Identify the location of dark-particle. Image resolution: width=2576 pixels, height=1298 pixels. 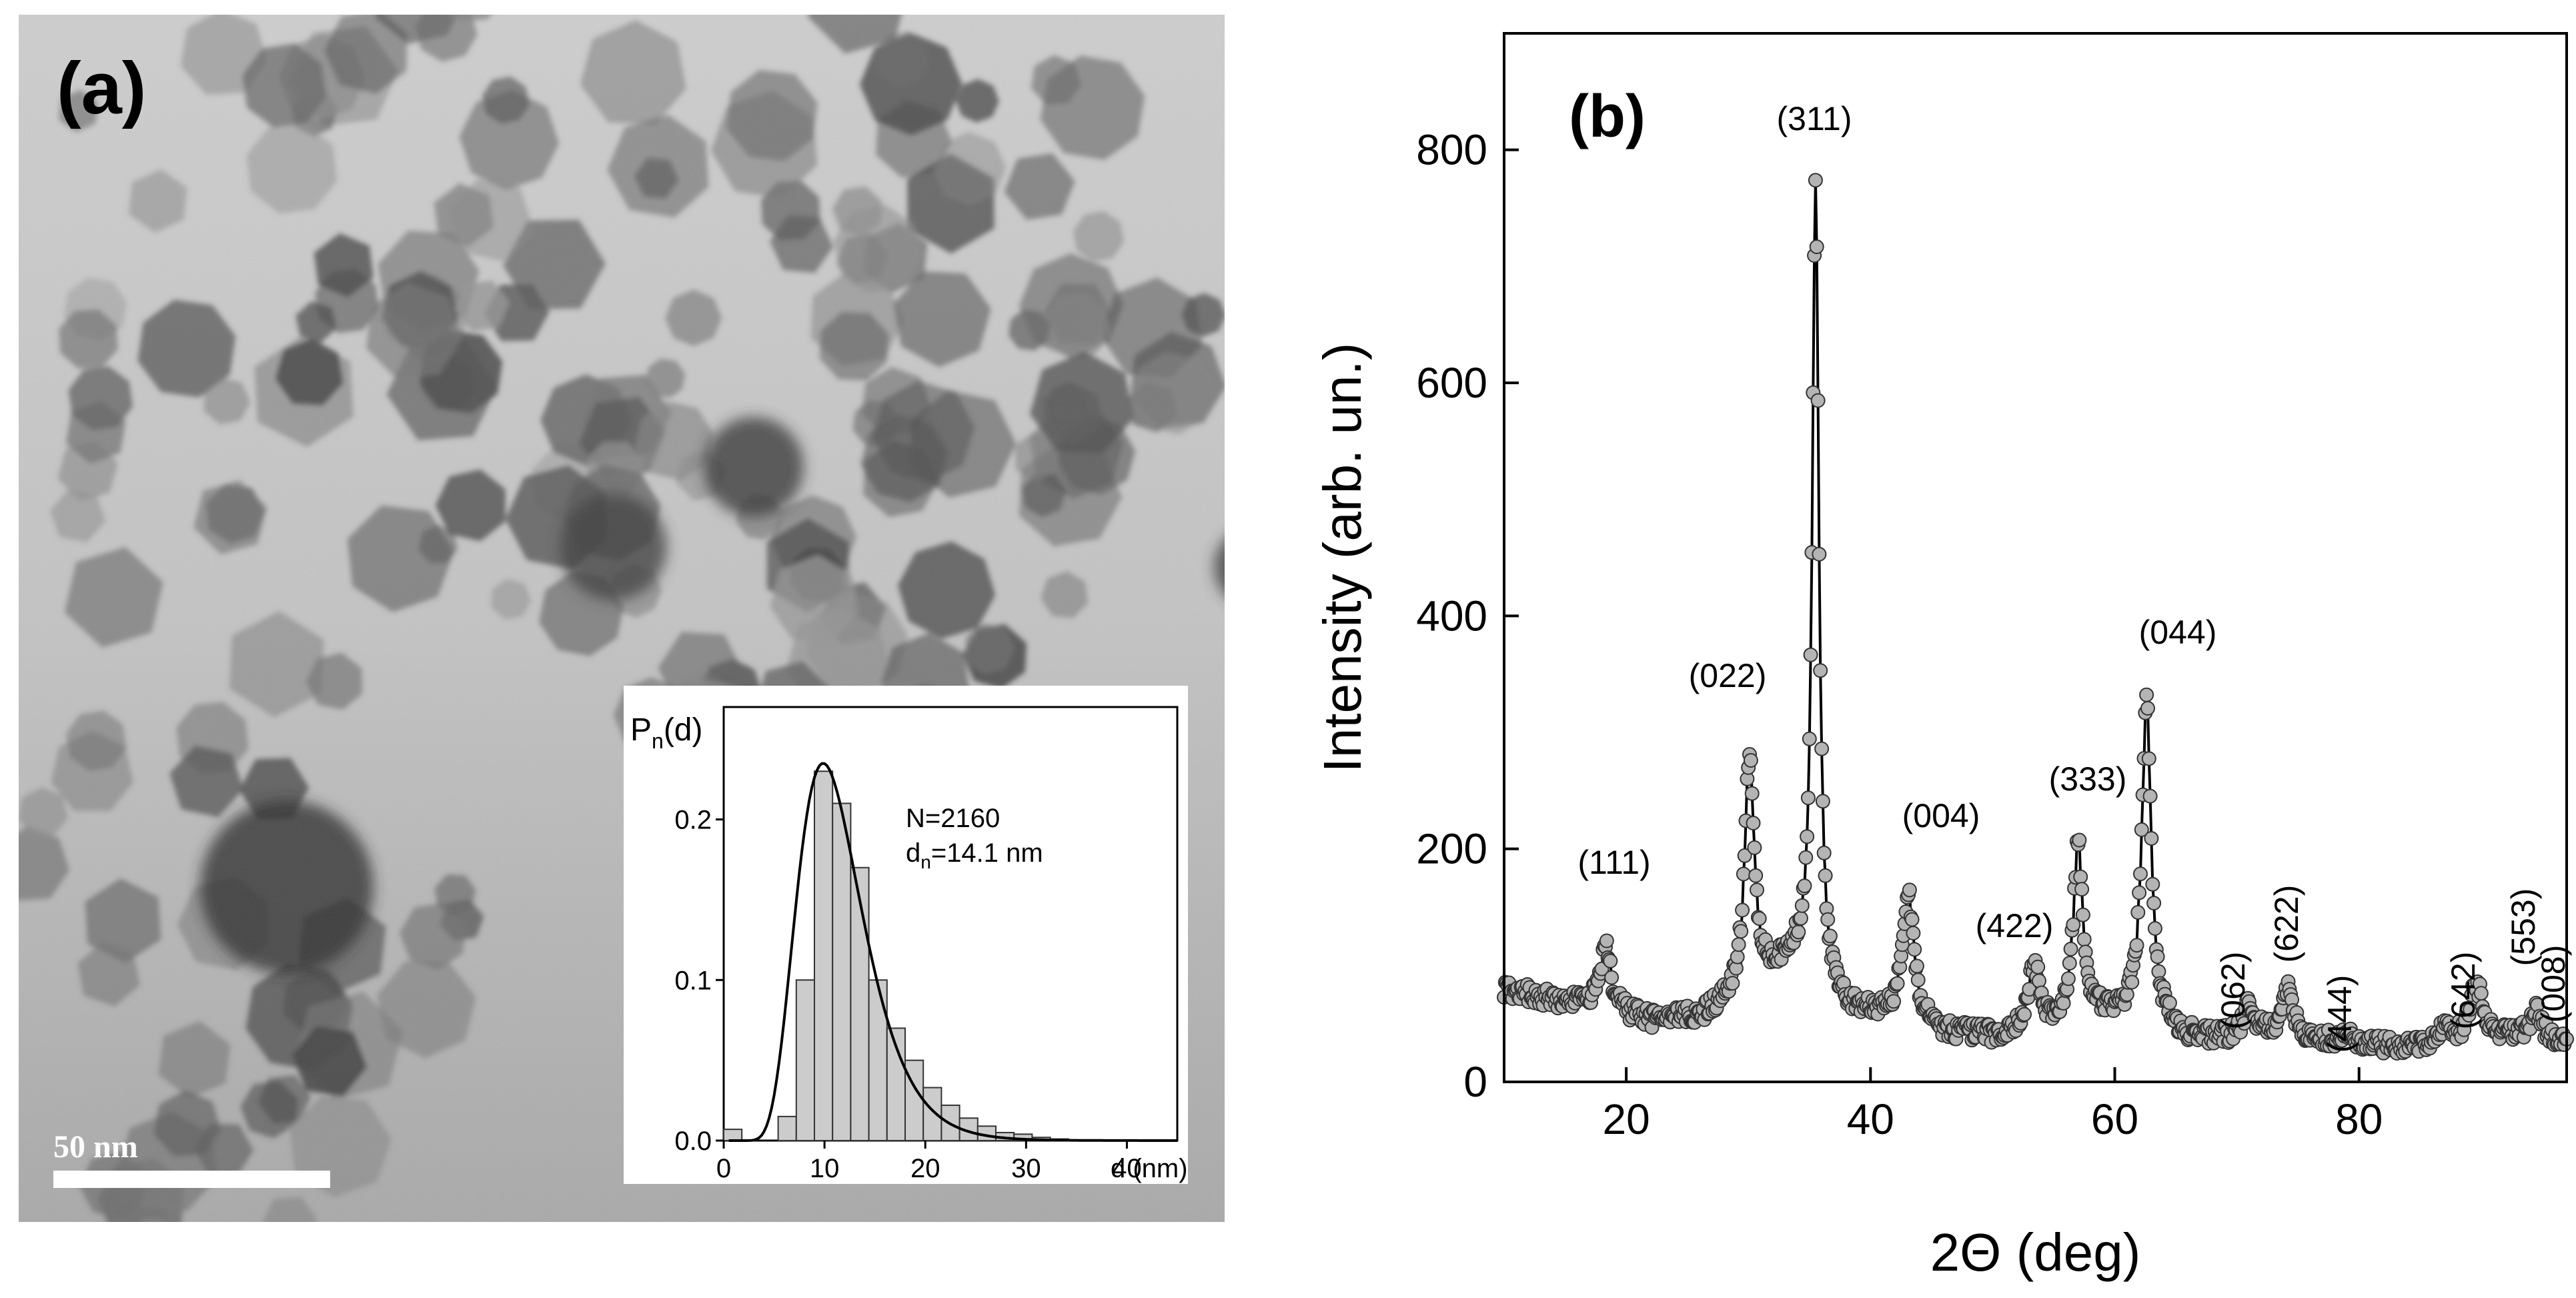
(1219, 567).